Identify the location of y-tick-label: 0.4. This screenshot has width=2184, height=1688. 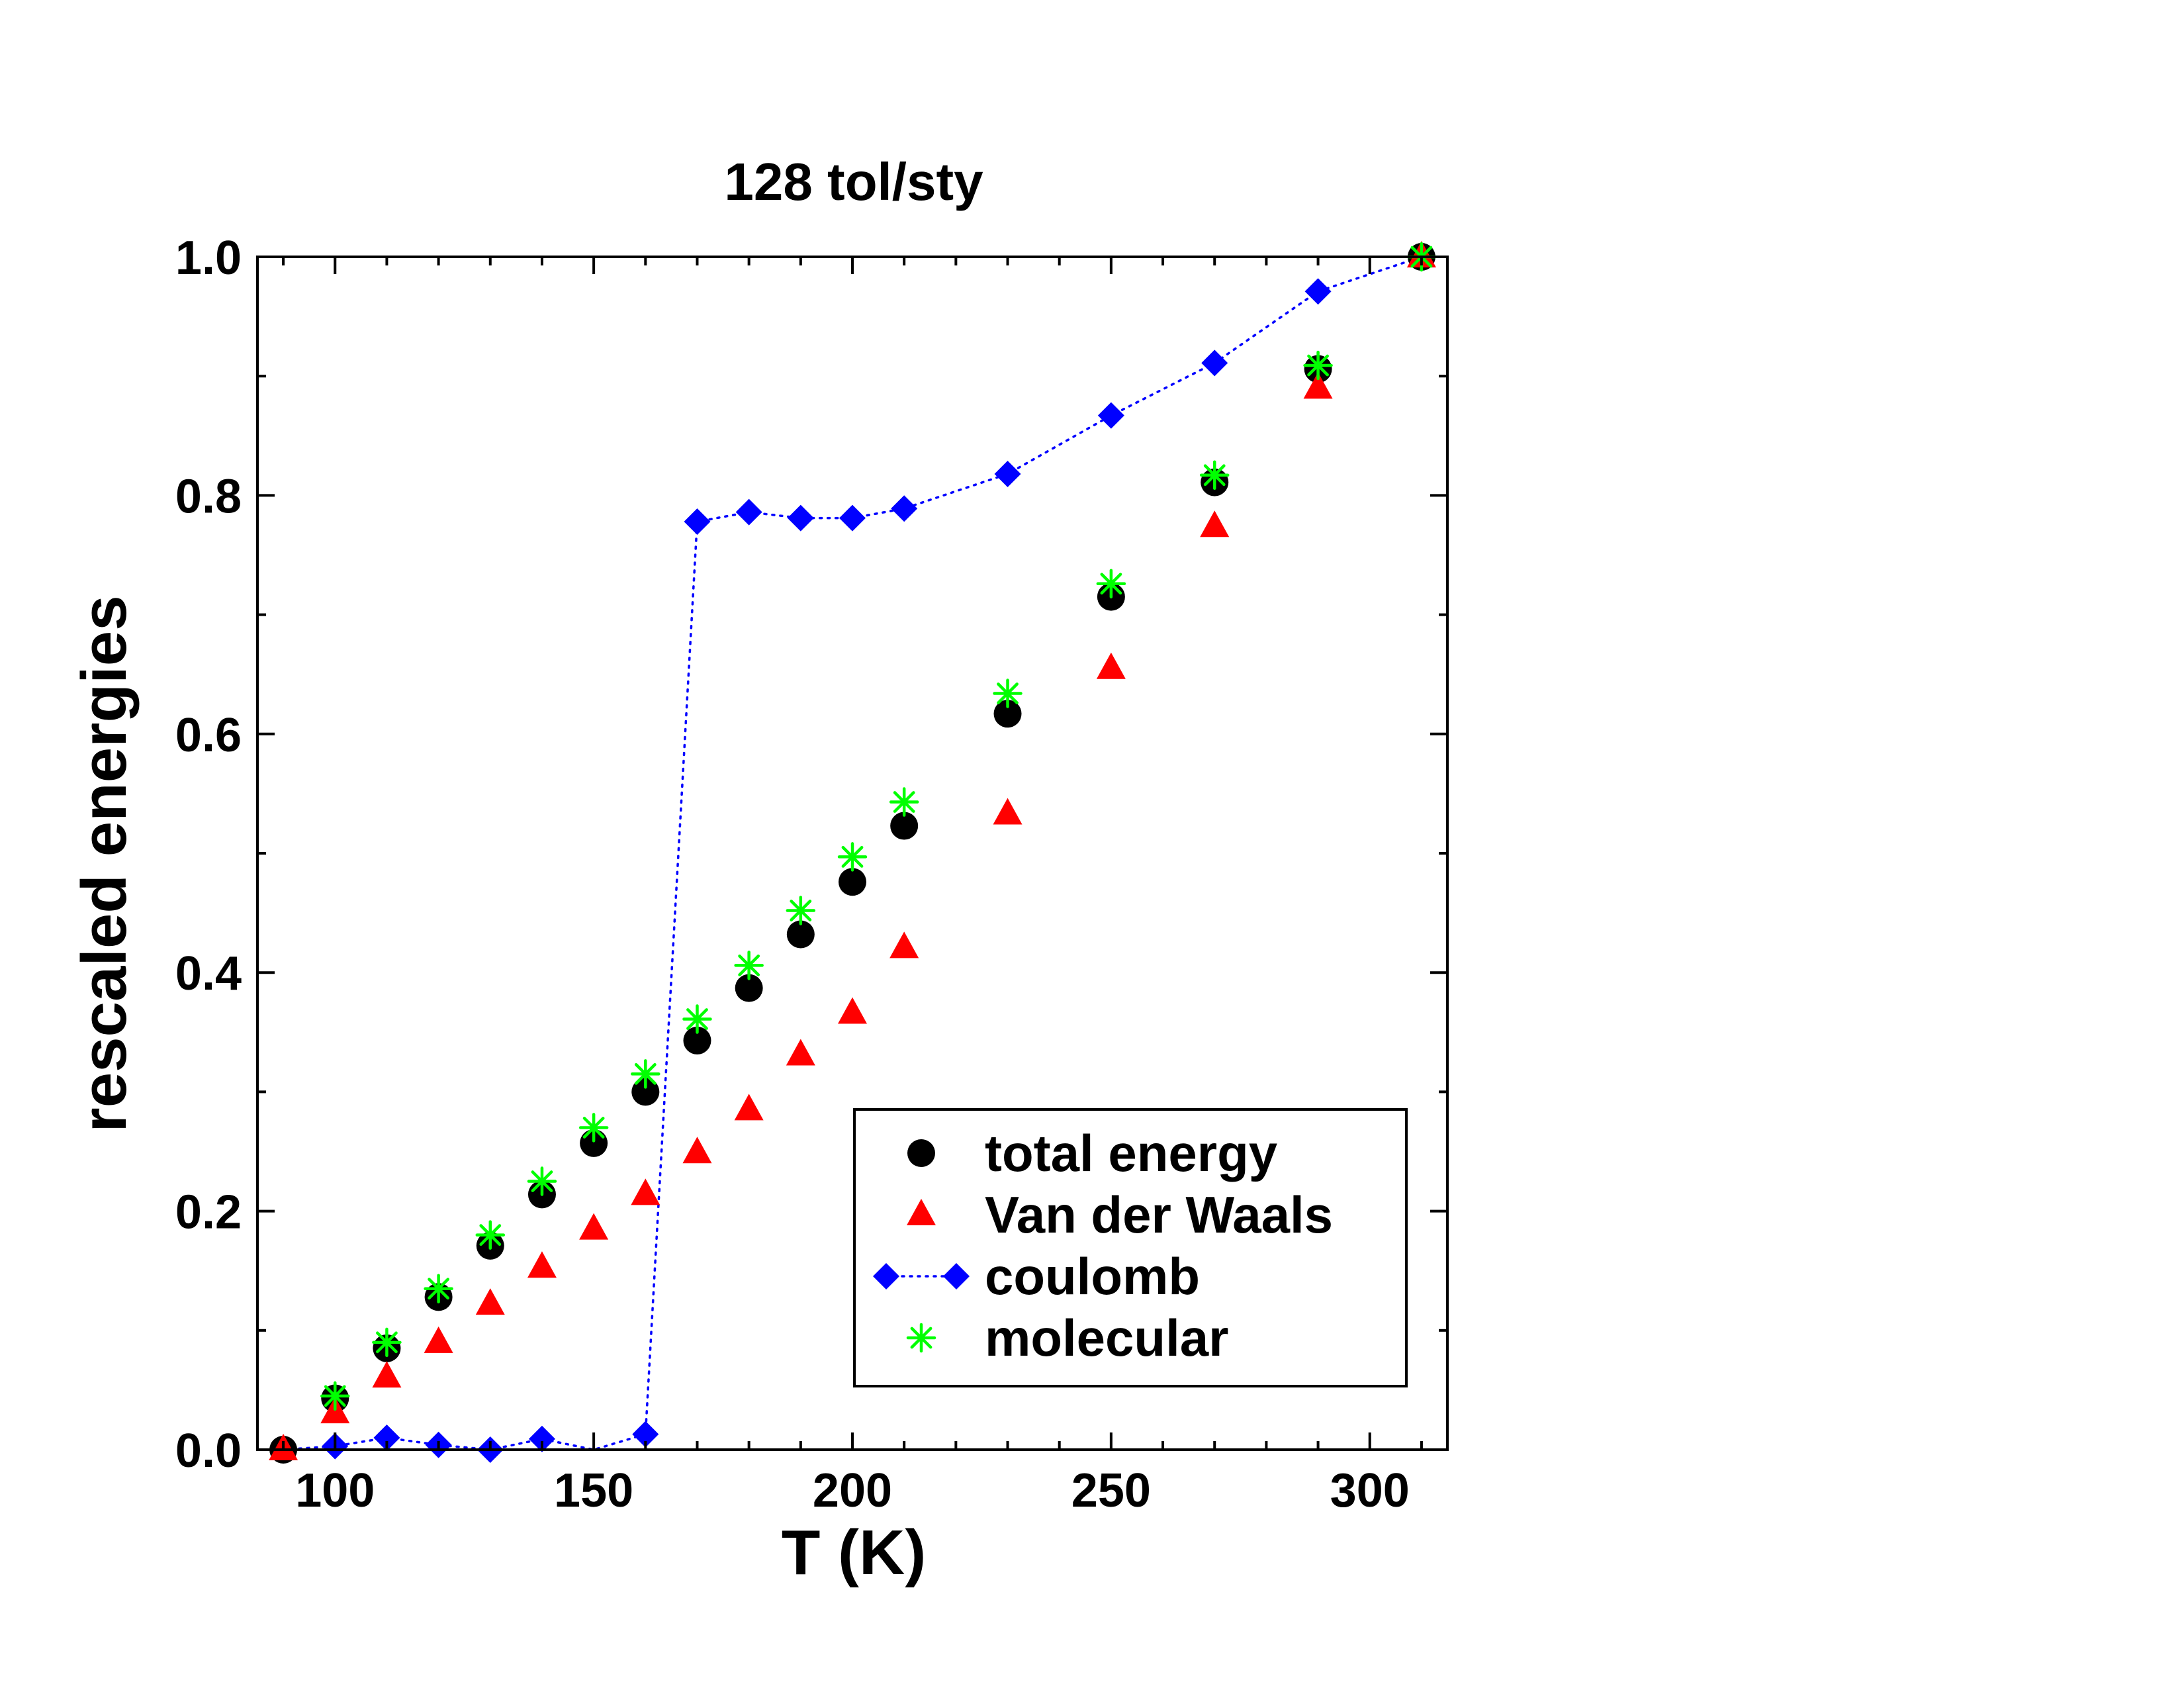
(208, 973).